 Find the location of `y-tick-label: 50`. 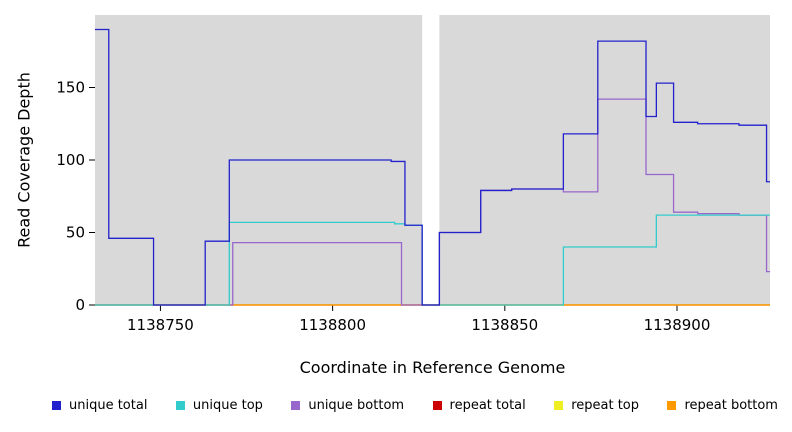

y-tick-label: 50 is located at coordinates (75, 233).